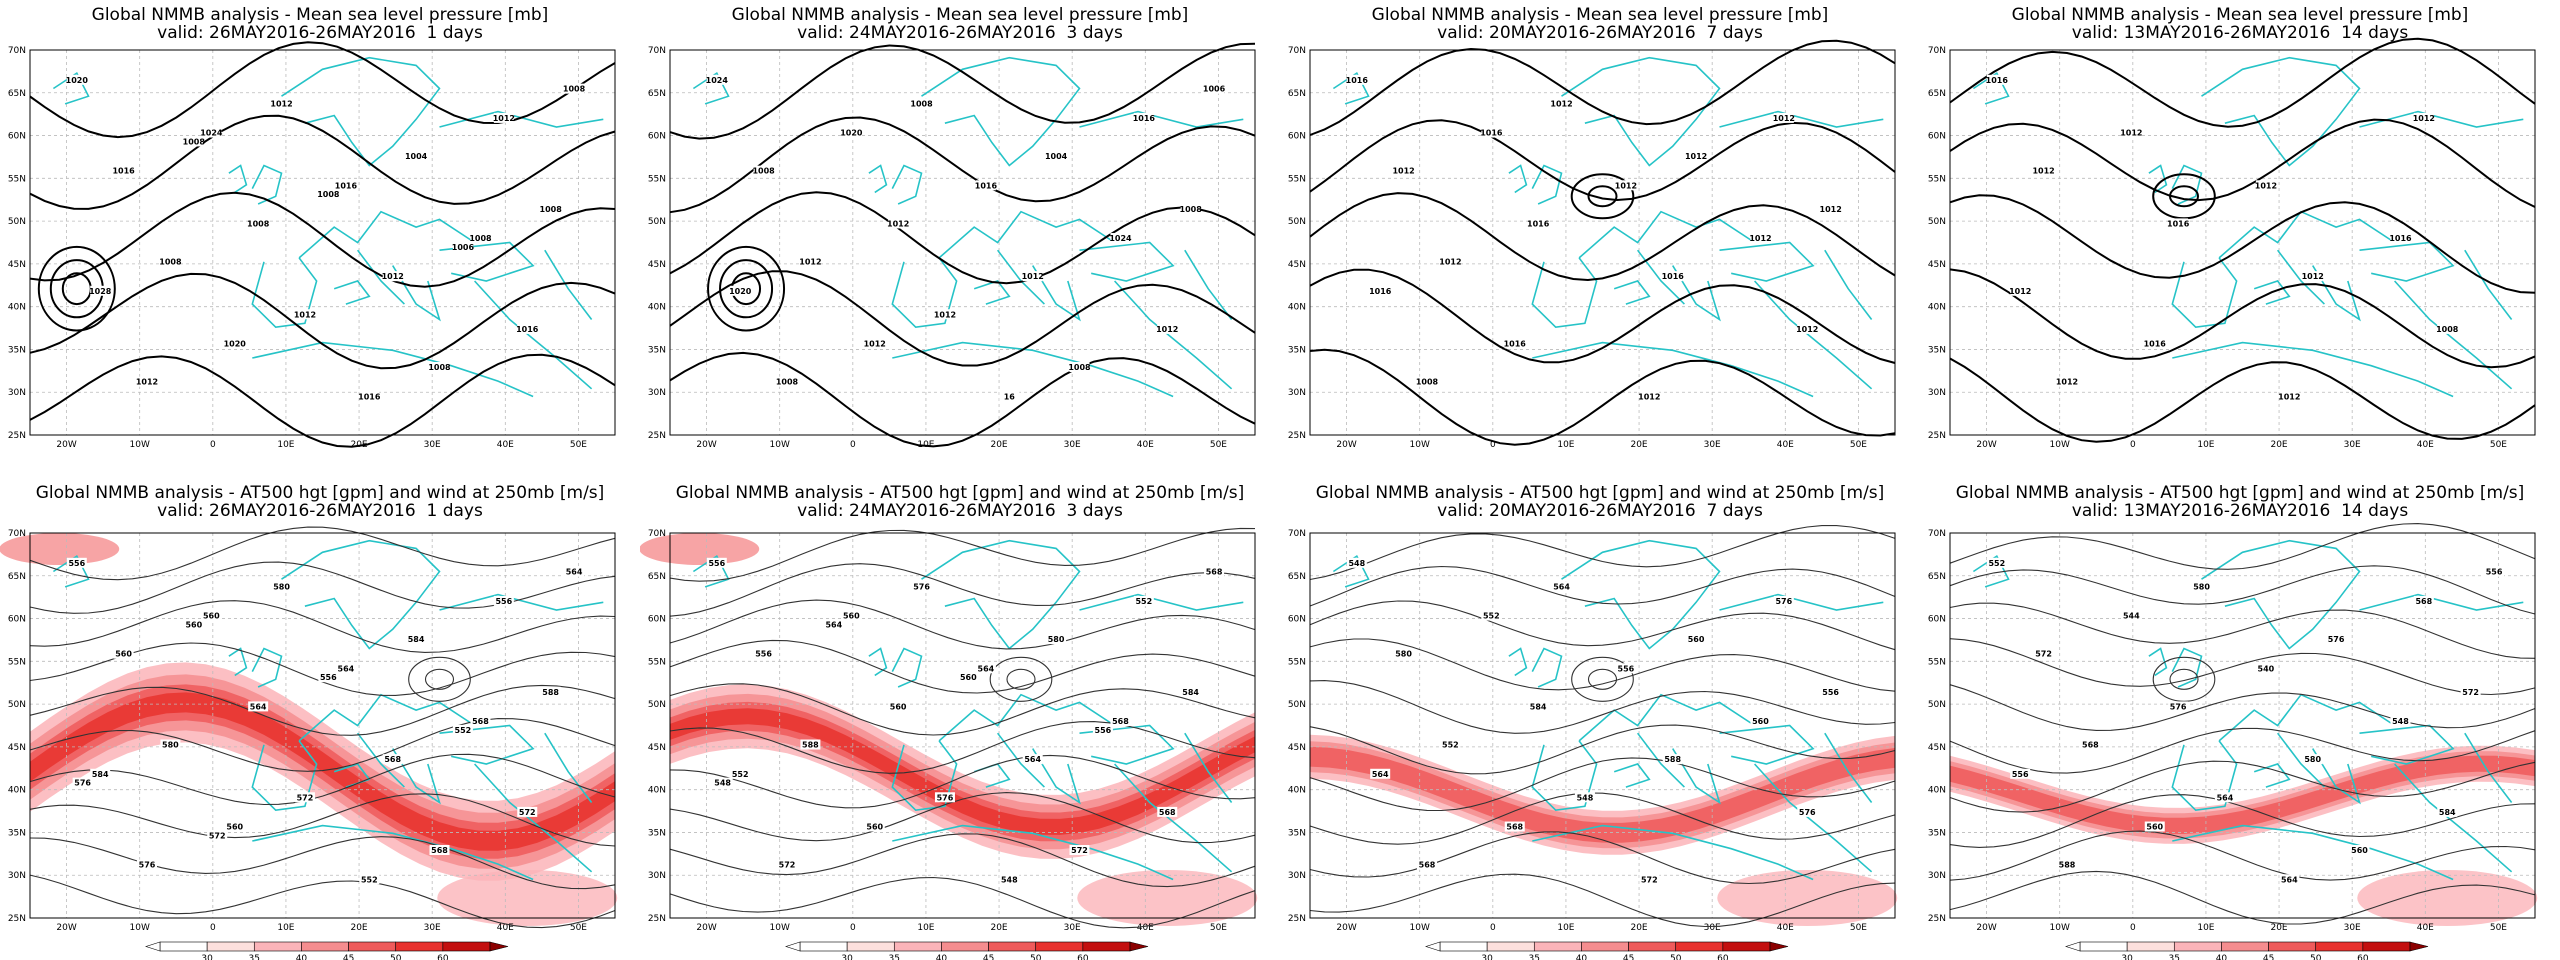  Describe the element at coordinates (2240, 33) in the screenshot. I see `panel-valid-range: valid: 13MAY2016-26MAY2016 14 days` at that location.